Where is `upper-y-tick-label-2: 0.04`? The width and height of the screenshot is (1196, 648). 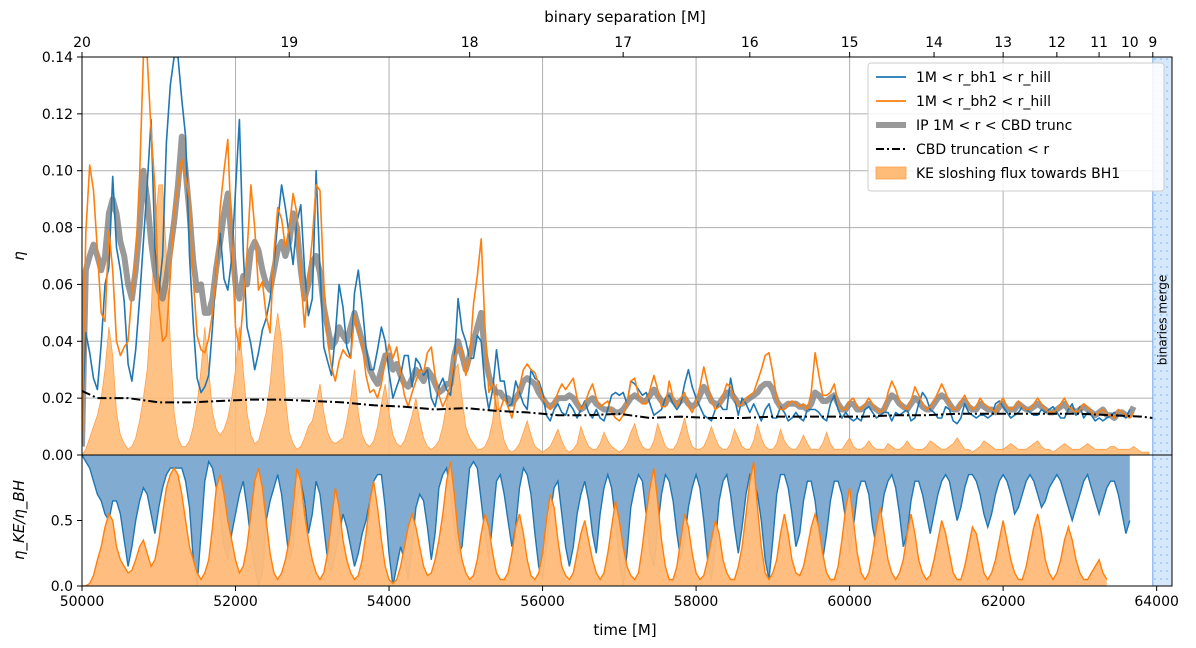 upper-y-tick-label-2: 0.04 is located at coordinates (57, 342).